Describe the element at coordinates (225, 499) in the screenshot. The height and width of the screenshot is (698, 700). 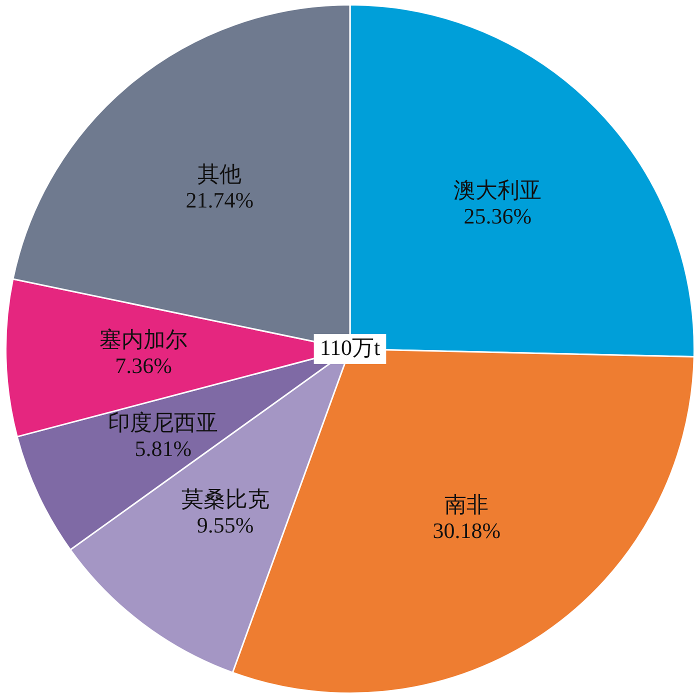
I see `slice-label: 莫桑比克` at that location.